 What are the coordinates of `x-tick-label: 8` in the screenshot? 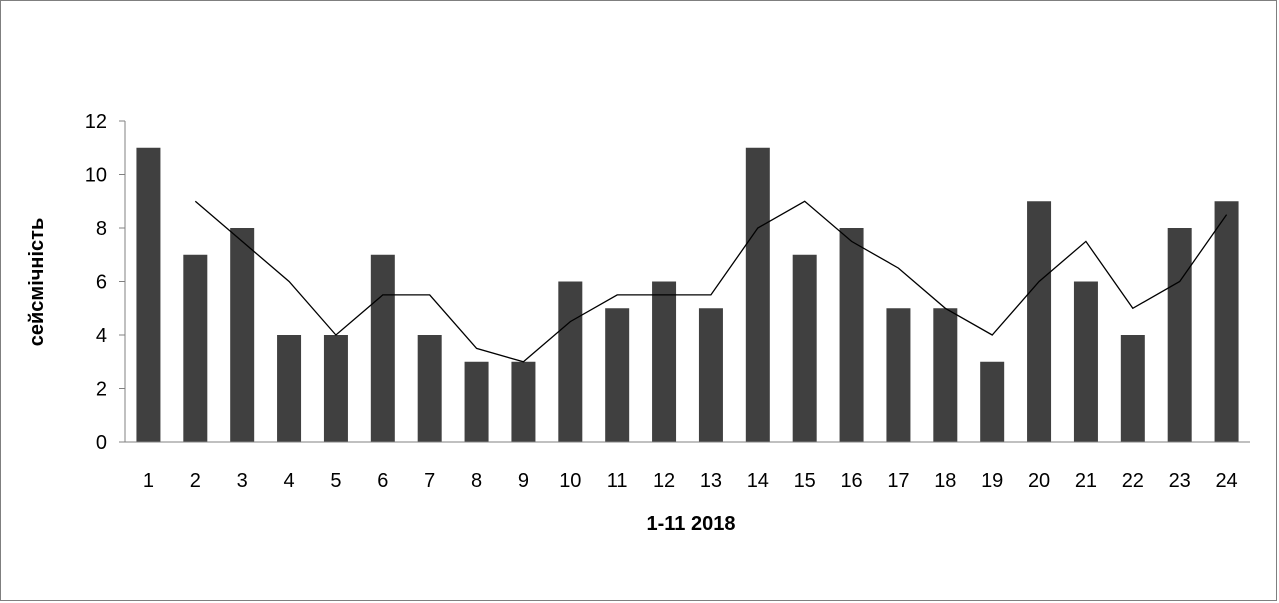 It's located at (476, 481).